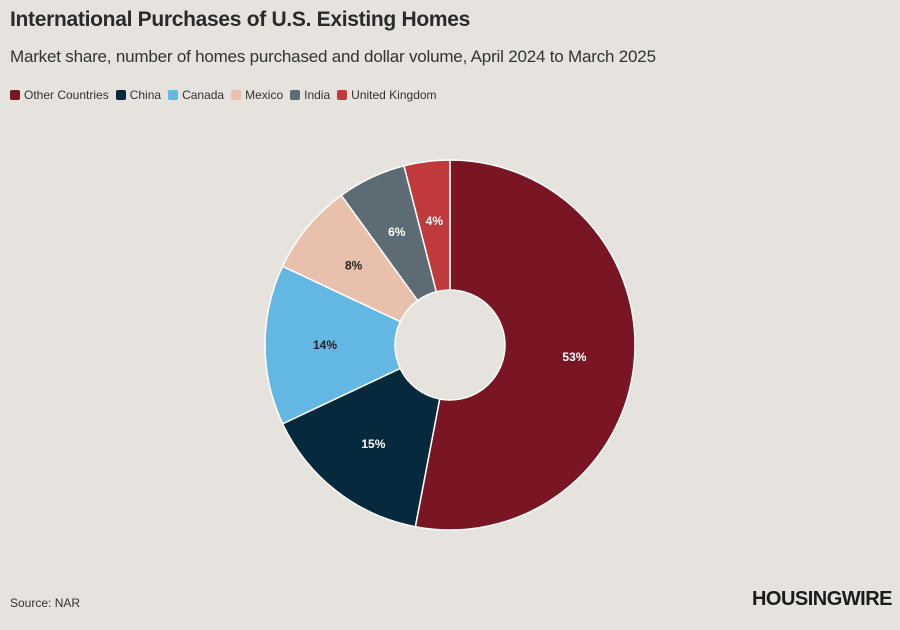 This screenshot has height=630, width=900. I want to click on legend-item: Other Countries, so click(59, 95).